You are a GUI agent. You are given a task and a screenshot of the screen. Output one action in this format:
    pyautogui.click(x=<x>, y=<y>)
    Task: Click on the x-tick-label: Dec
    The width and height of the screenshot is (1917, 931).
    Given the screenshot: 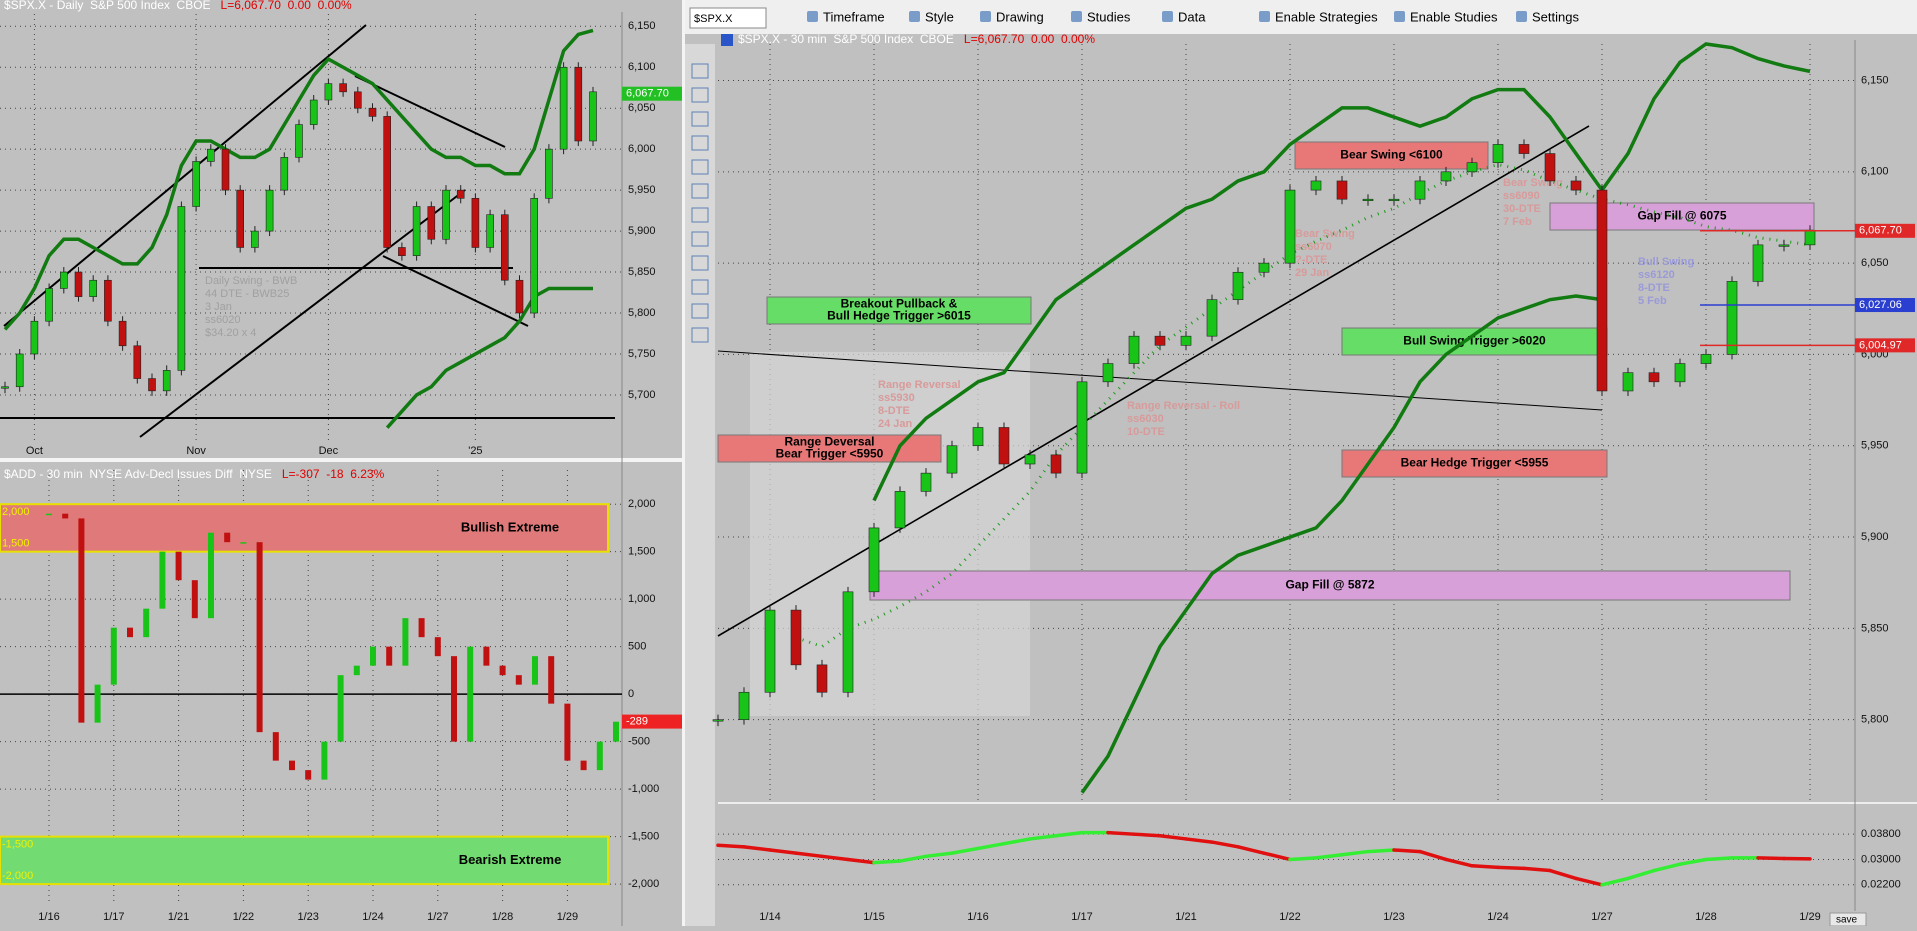 What is the action you would take?
    pyautogui.click(x=329, y=451)
    